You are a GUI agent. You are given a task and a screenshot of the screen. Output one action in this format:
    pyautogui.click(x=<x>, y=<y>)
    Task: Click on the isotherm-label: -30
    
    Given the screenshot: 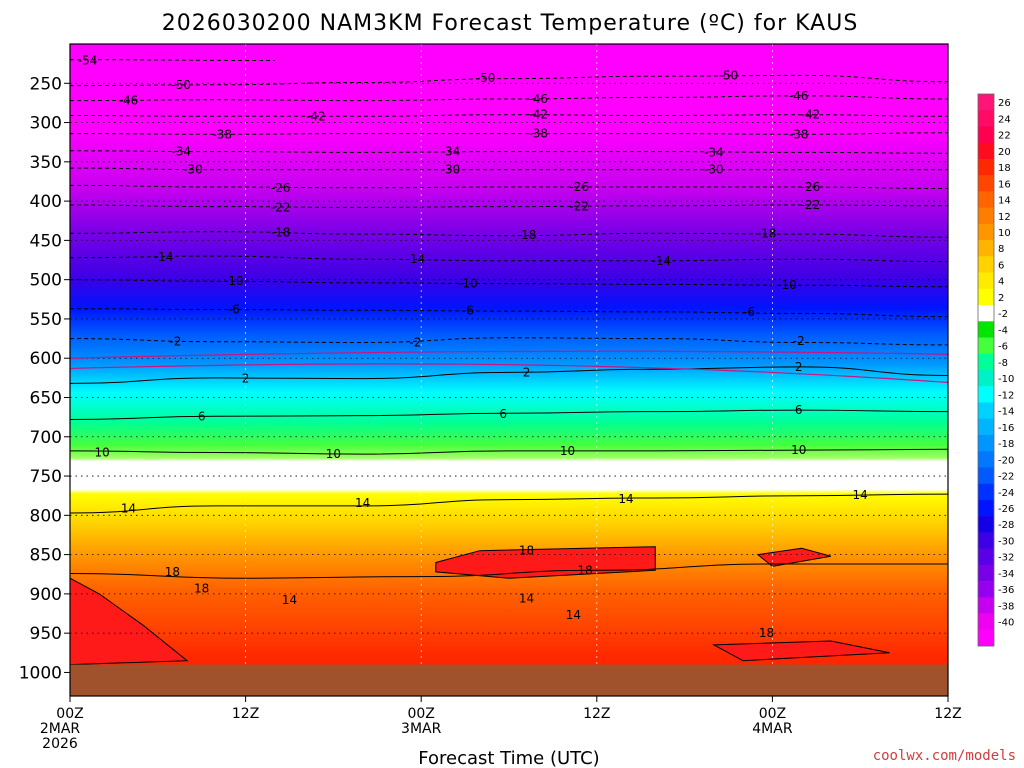 What is the action you would take?
    pyautogui.click(x=714, y=170)
    